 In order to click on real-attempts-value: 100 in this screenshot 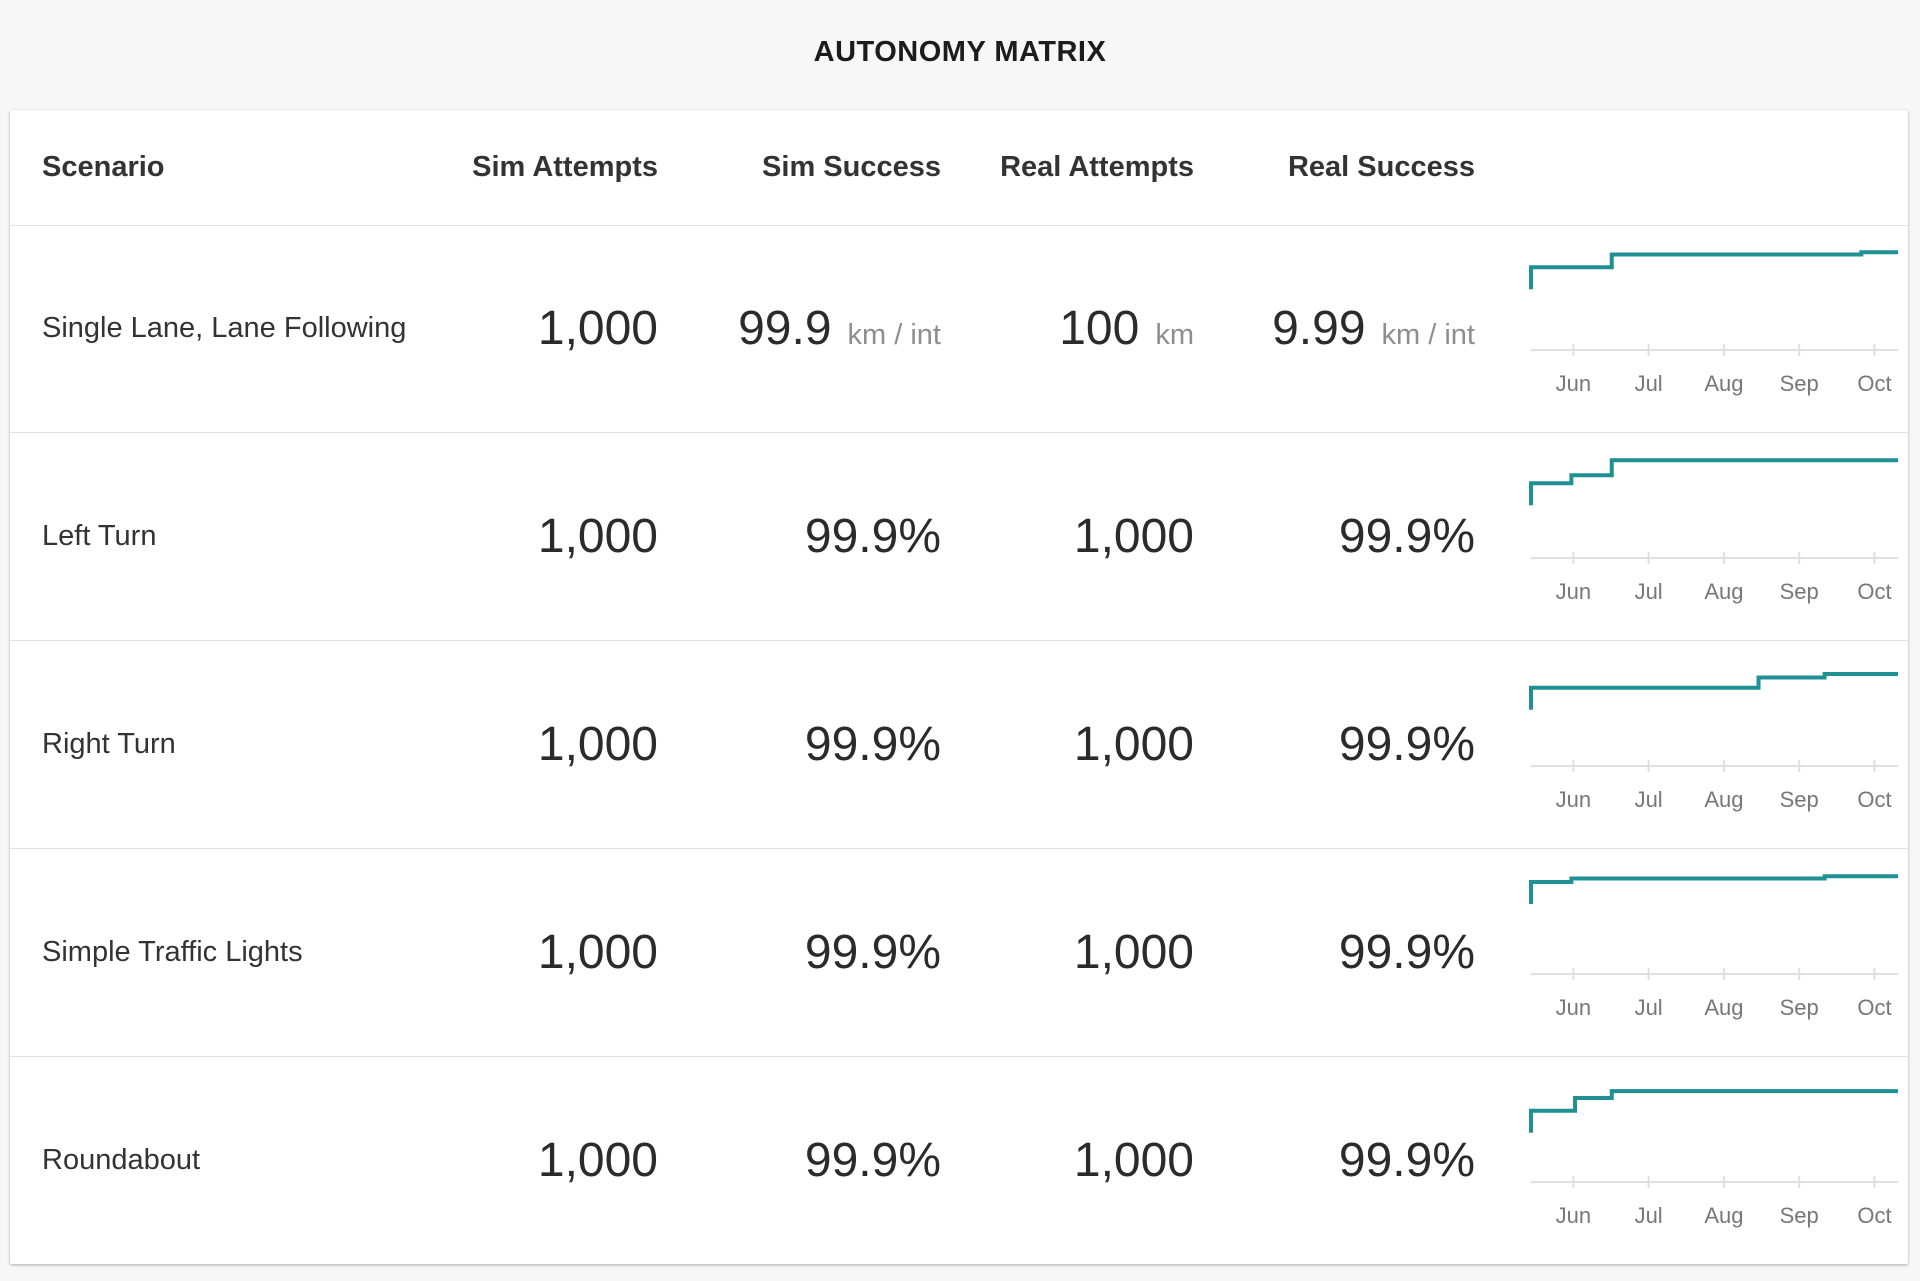, I will do `click(1099, 328)`.